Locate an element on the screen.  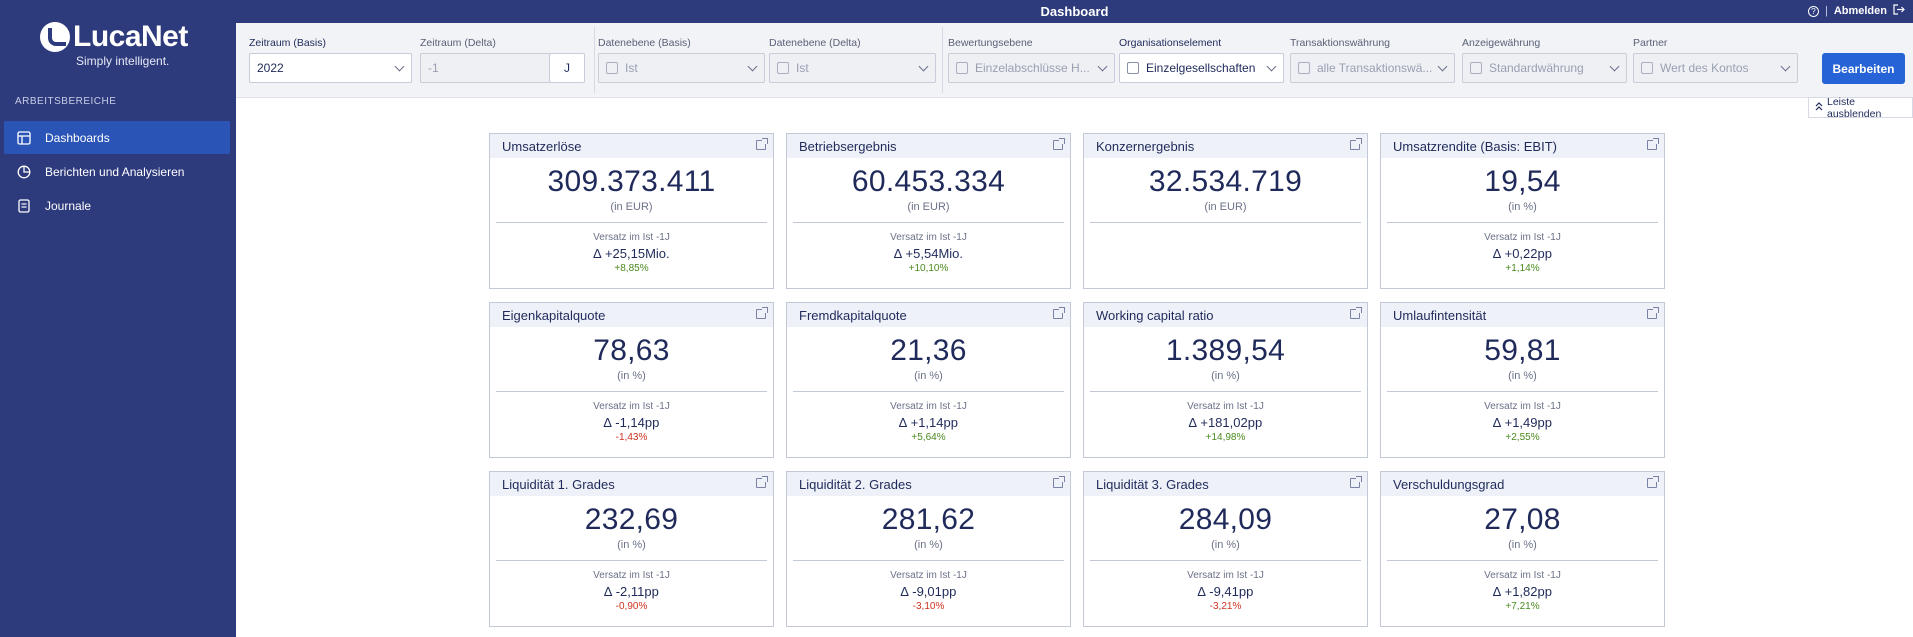
kpi-card-header: Liquidität 3. Grades is located at coordinates (1225, 484).